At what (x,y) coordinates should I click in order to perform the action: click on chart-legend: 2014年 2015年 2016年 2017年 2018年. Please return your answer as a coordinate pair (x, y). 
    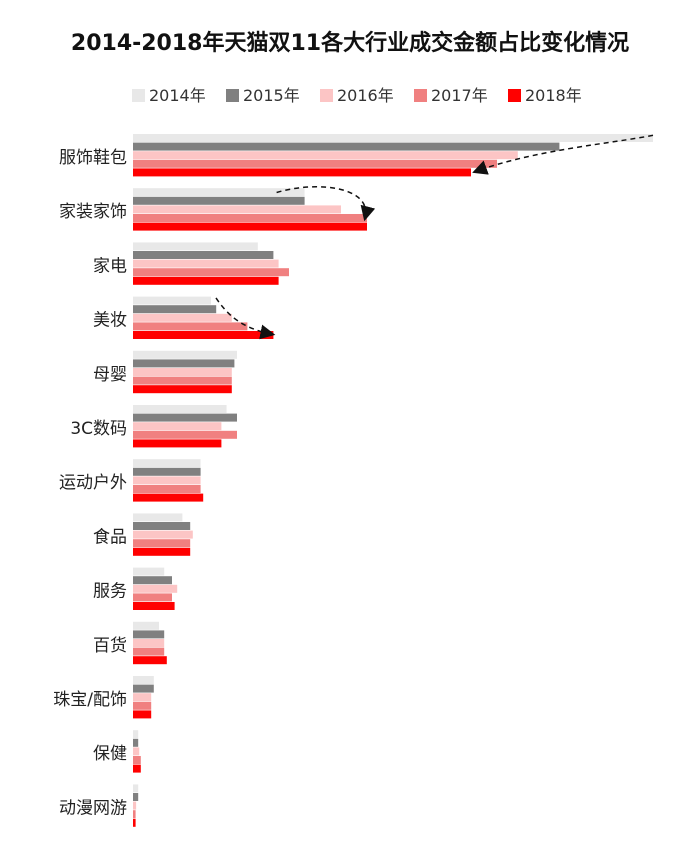
    Looking at the image, I should click on (357, 95).